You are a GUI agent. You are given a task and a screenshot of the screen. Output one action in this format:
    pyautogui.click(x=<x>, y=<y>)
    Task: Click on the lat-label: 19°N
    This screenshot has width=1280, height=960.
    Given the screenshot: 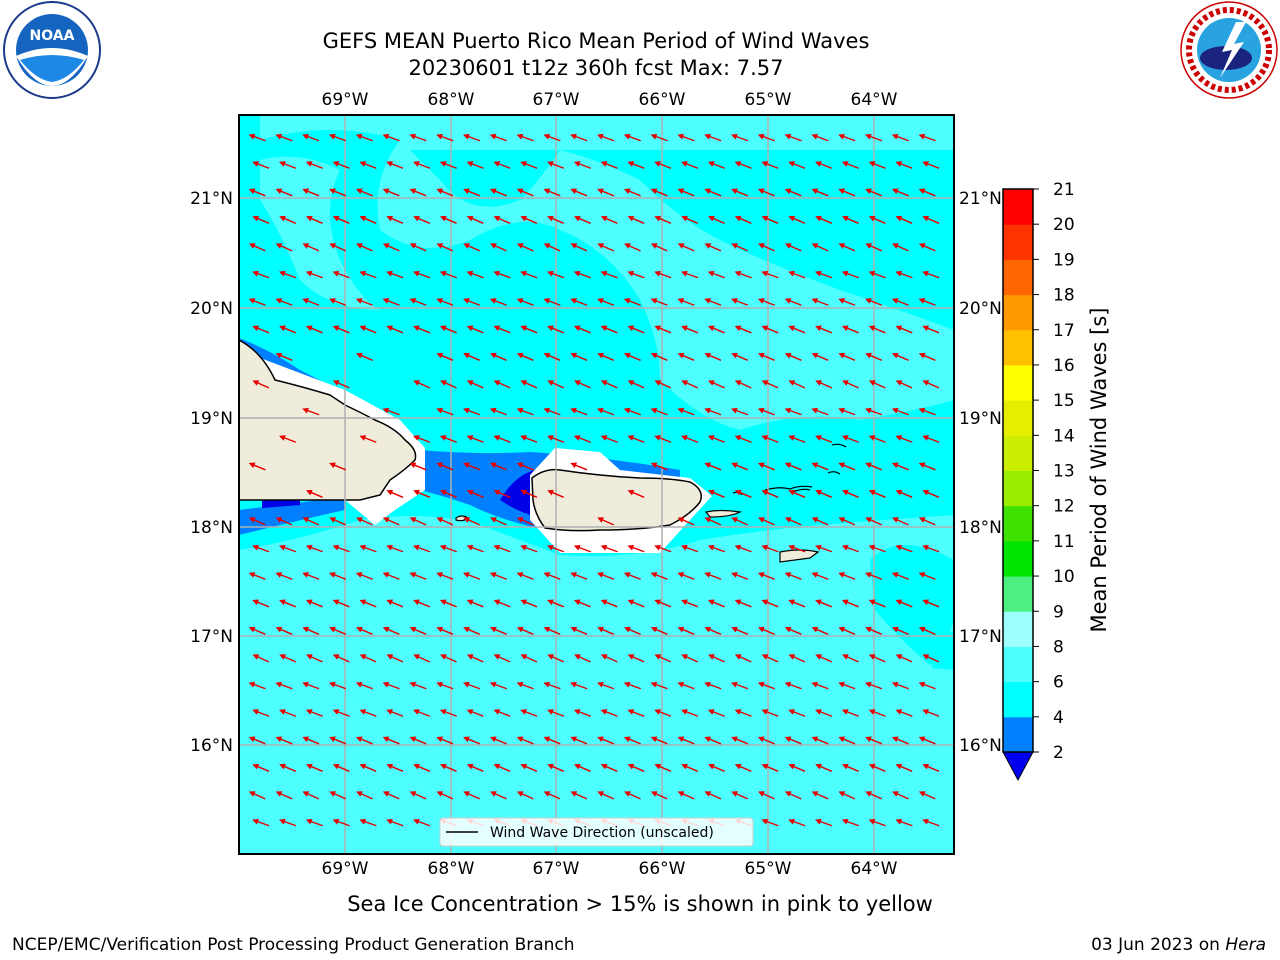 What is the action you would take?
    pyautogui.click(x=211, y=419)
    